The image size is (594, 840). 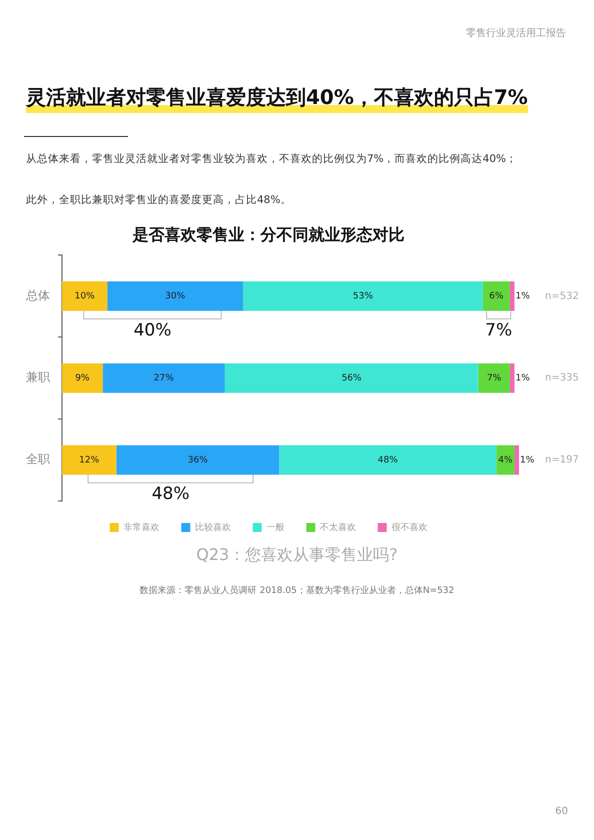 I want to click on text: n=532, so click(x=562, y=296).